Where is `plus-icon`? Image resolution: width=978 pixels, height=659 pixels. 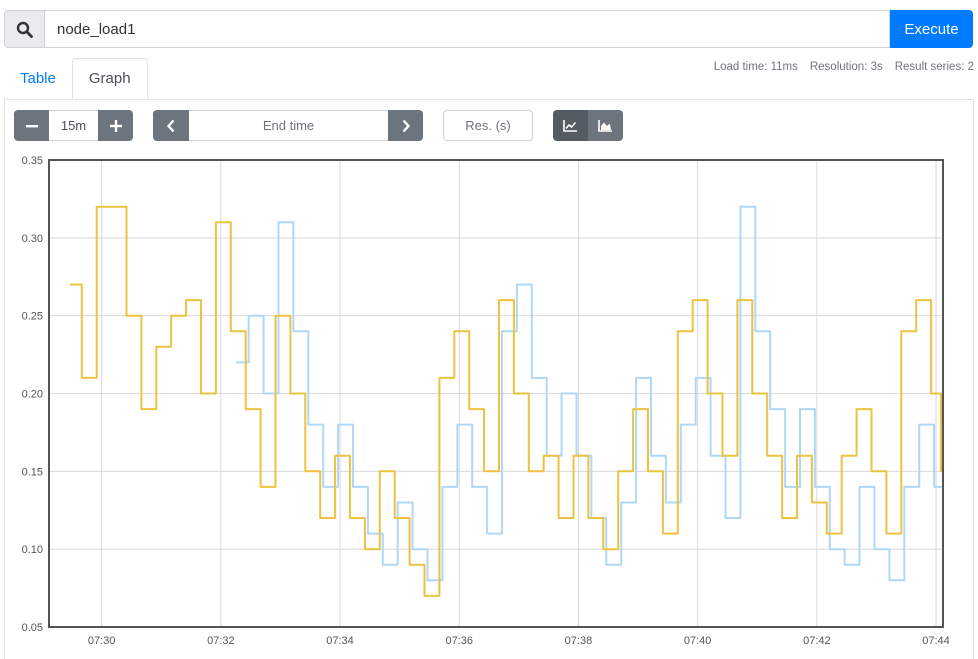 plus-icon is located at coordinates (115, 125).